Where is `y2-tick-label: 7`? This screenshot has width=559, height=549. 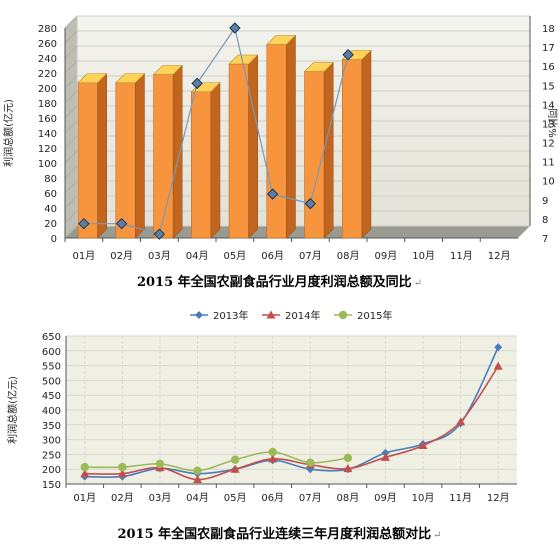 y2-tick-label: 7 is located at coordinates (545, 239).